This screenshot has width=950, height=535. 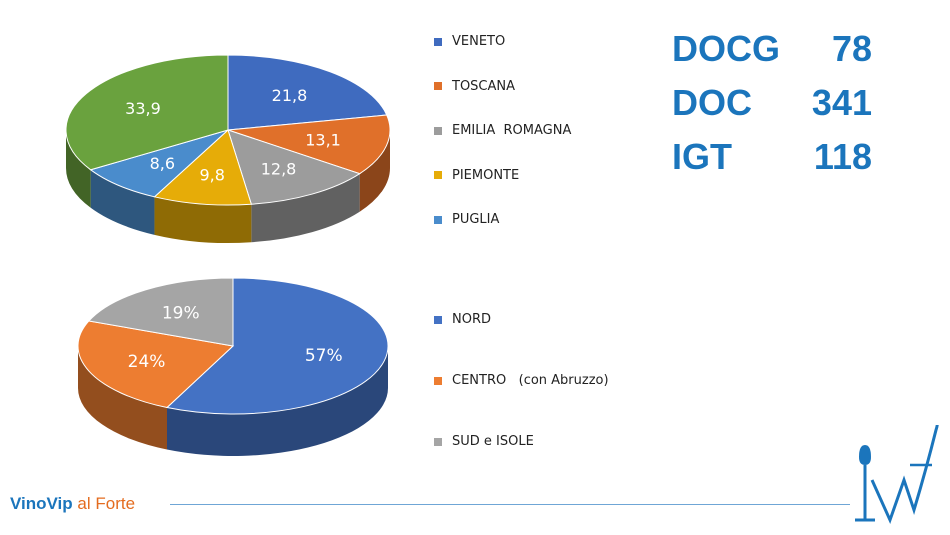 What do you see at coordinates (41, 503) in the screenshot?
I see `brand-name: VinoVip` at bounding box center [41, 503].